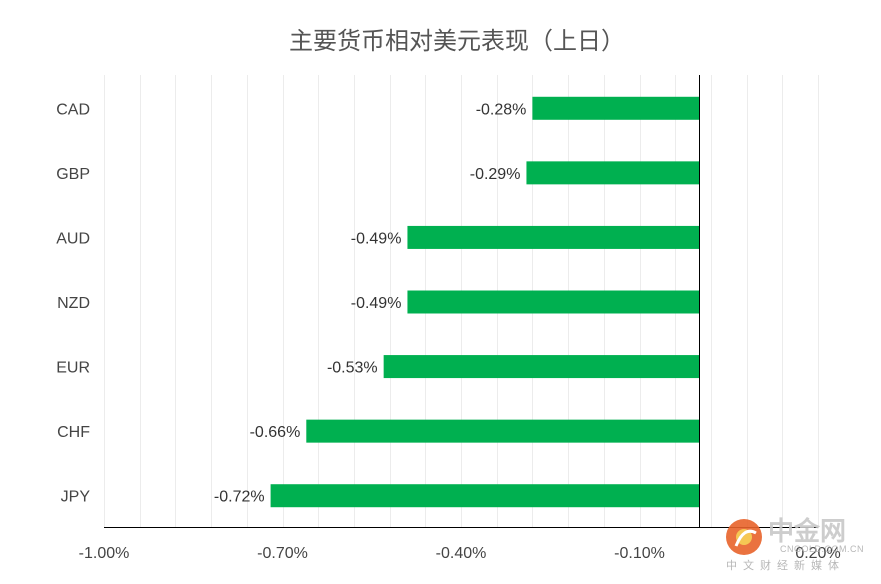 The width and height of the screenshot is (881, 584). What do you see at coordinates (495, 174) in the screenshot?
I see `data-label: -0.29%` at bounding box center [495, 174].